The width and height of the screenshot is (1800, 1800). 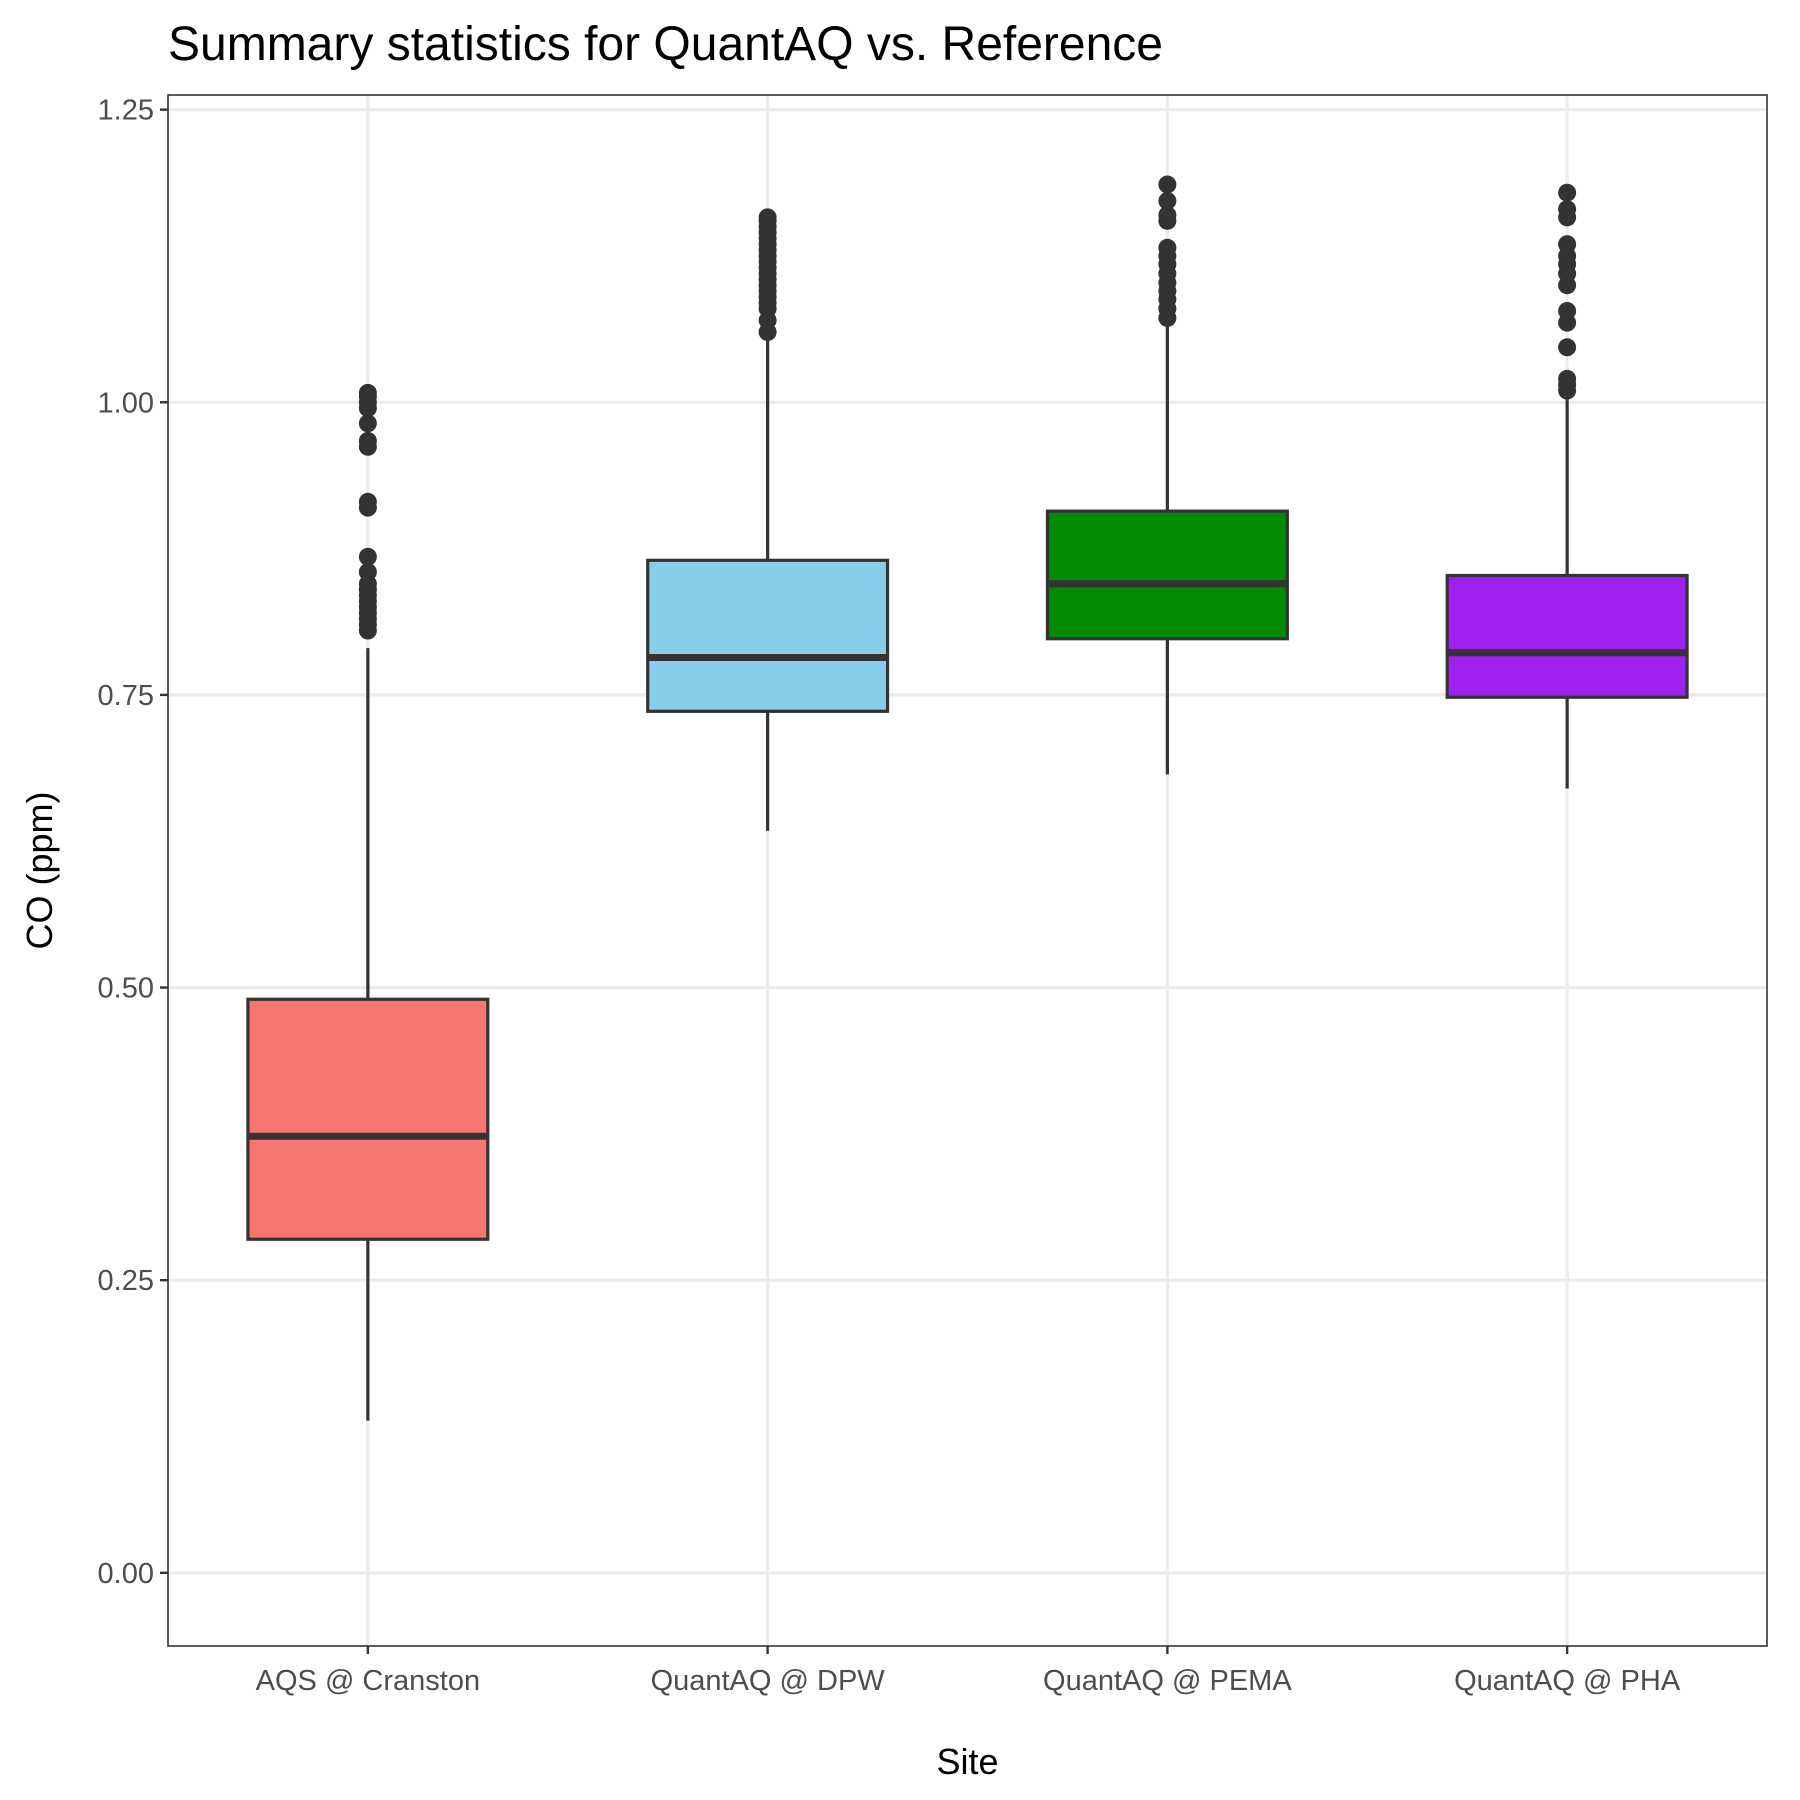 What do you see at coordinates (126, 989) in the screenshot?
I see `y-tick-label: 0.50` at bounding box center [126, 989].